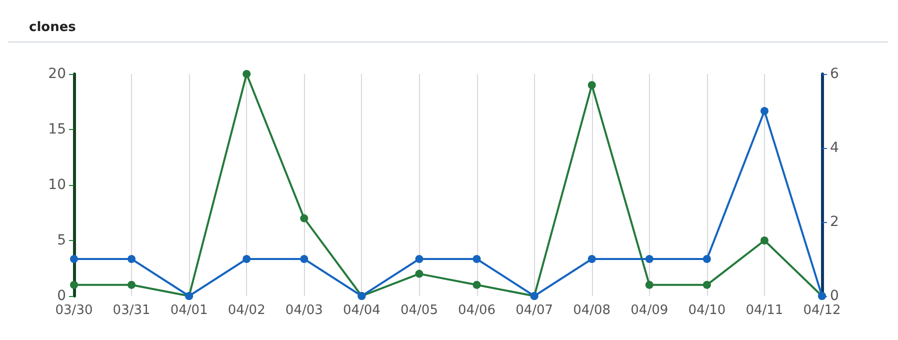 This screenshot has height=340, width=898. Describe the element at coordinates (57, 185) in the screenshot. I see `y-tick-label: 10` at that location.